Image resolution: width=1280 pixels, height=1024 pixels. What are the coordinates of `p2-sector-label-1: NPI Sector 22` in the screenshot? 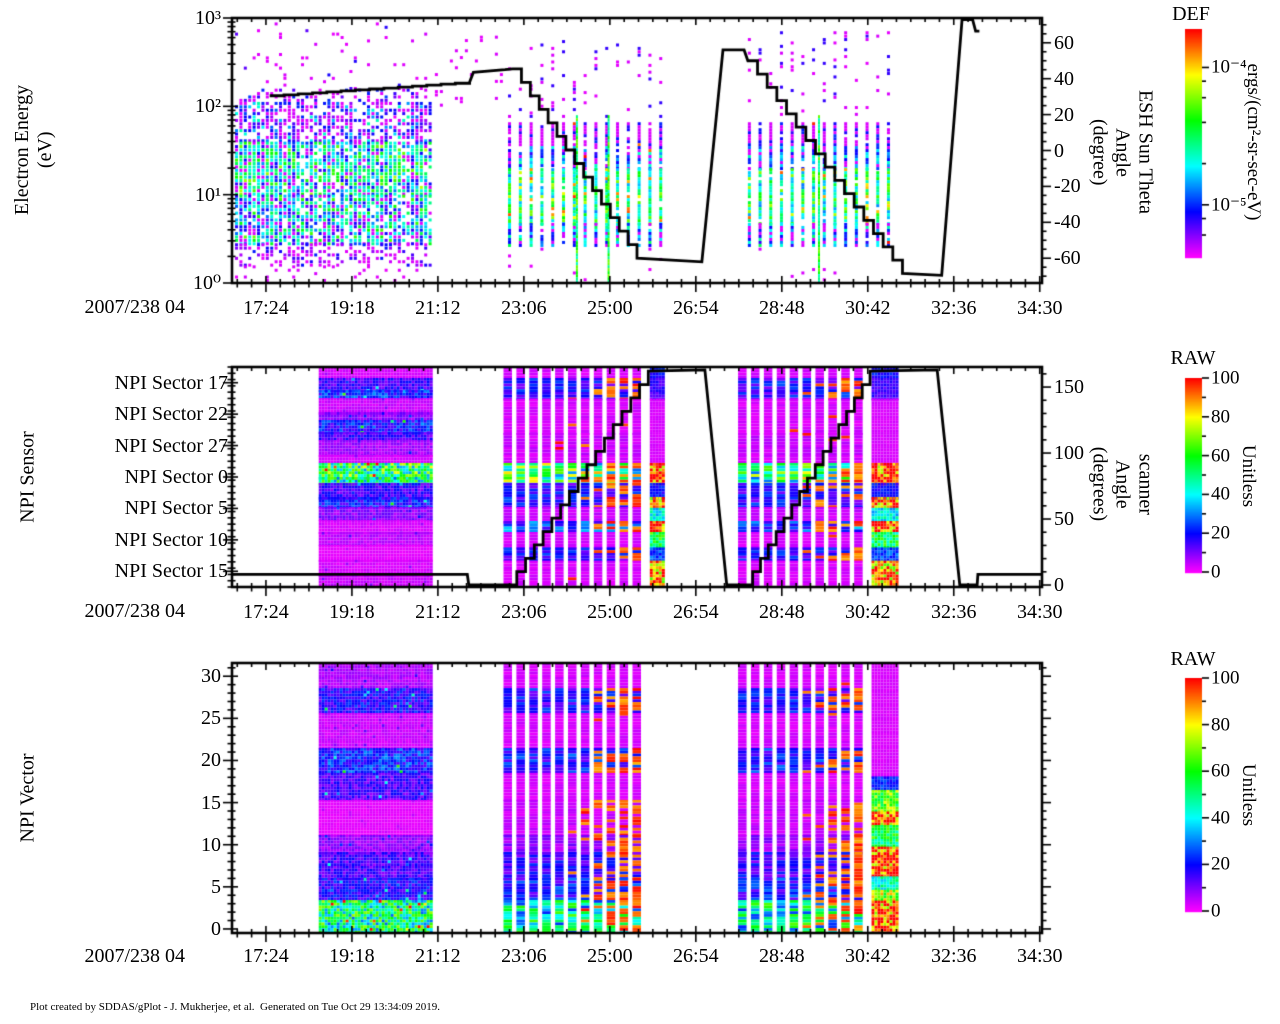 It's located at (171, 414).